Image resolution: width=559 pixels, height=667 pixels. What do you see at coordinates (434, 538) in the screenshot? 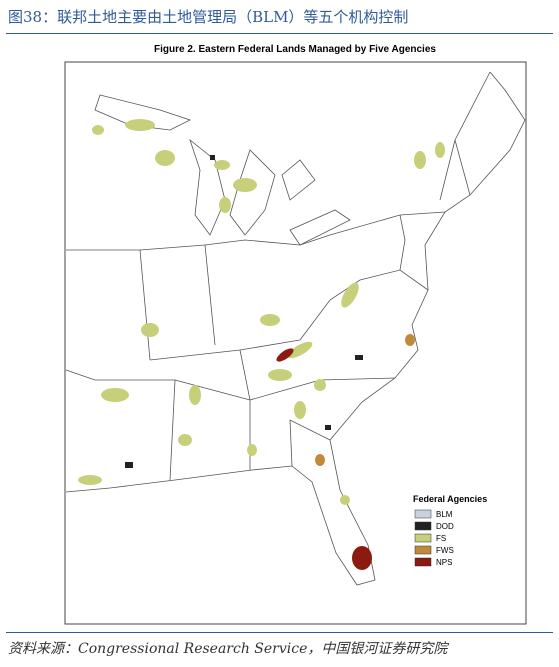
I see `legend: BLM DOD FS FWS NPS` at bounding box center [434, 538].